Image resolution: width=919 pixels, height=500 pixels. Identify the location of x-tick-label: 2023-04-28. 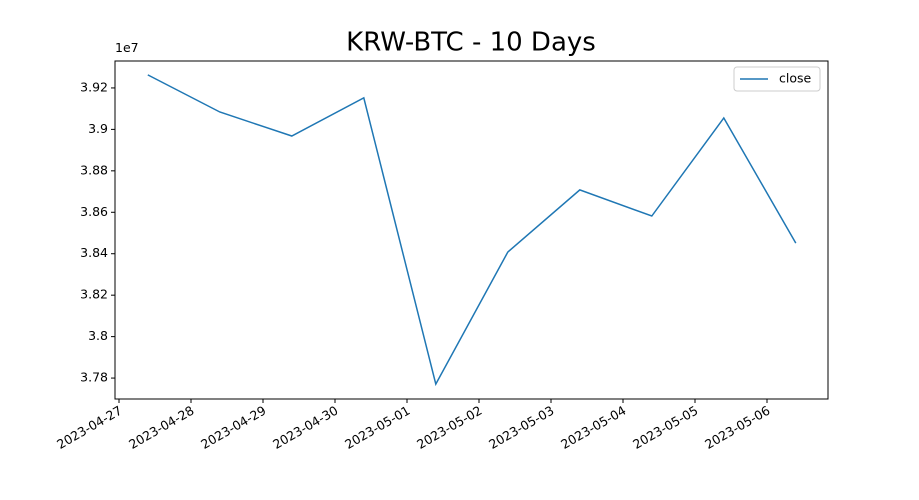
(161, 427).